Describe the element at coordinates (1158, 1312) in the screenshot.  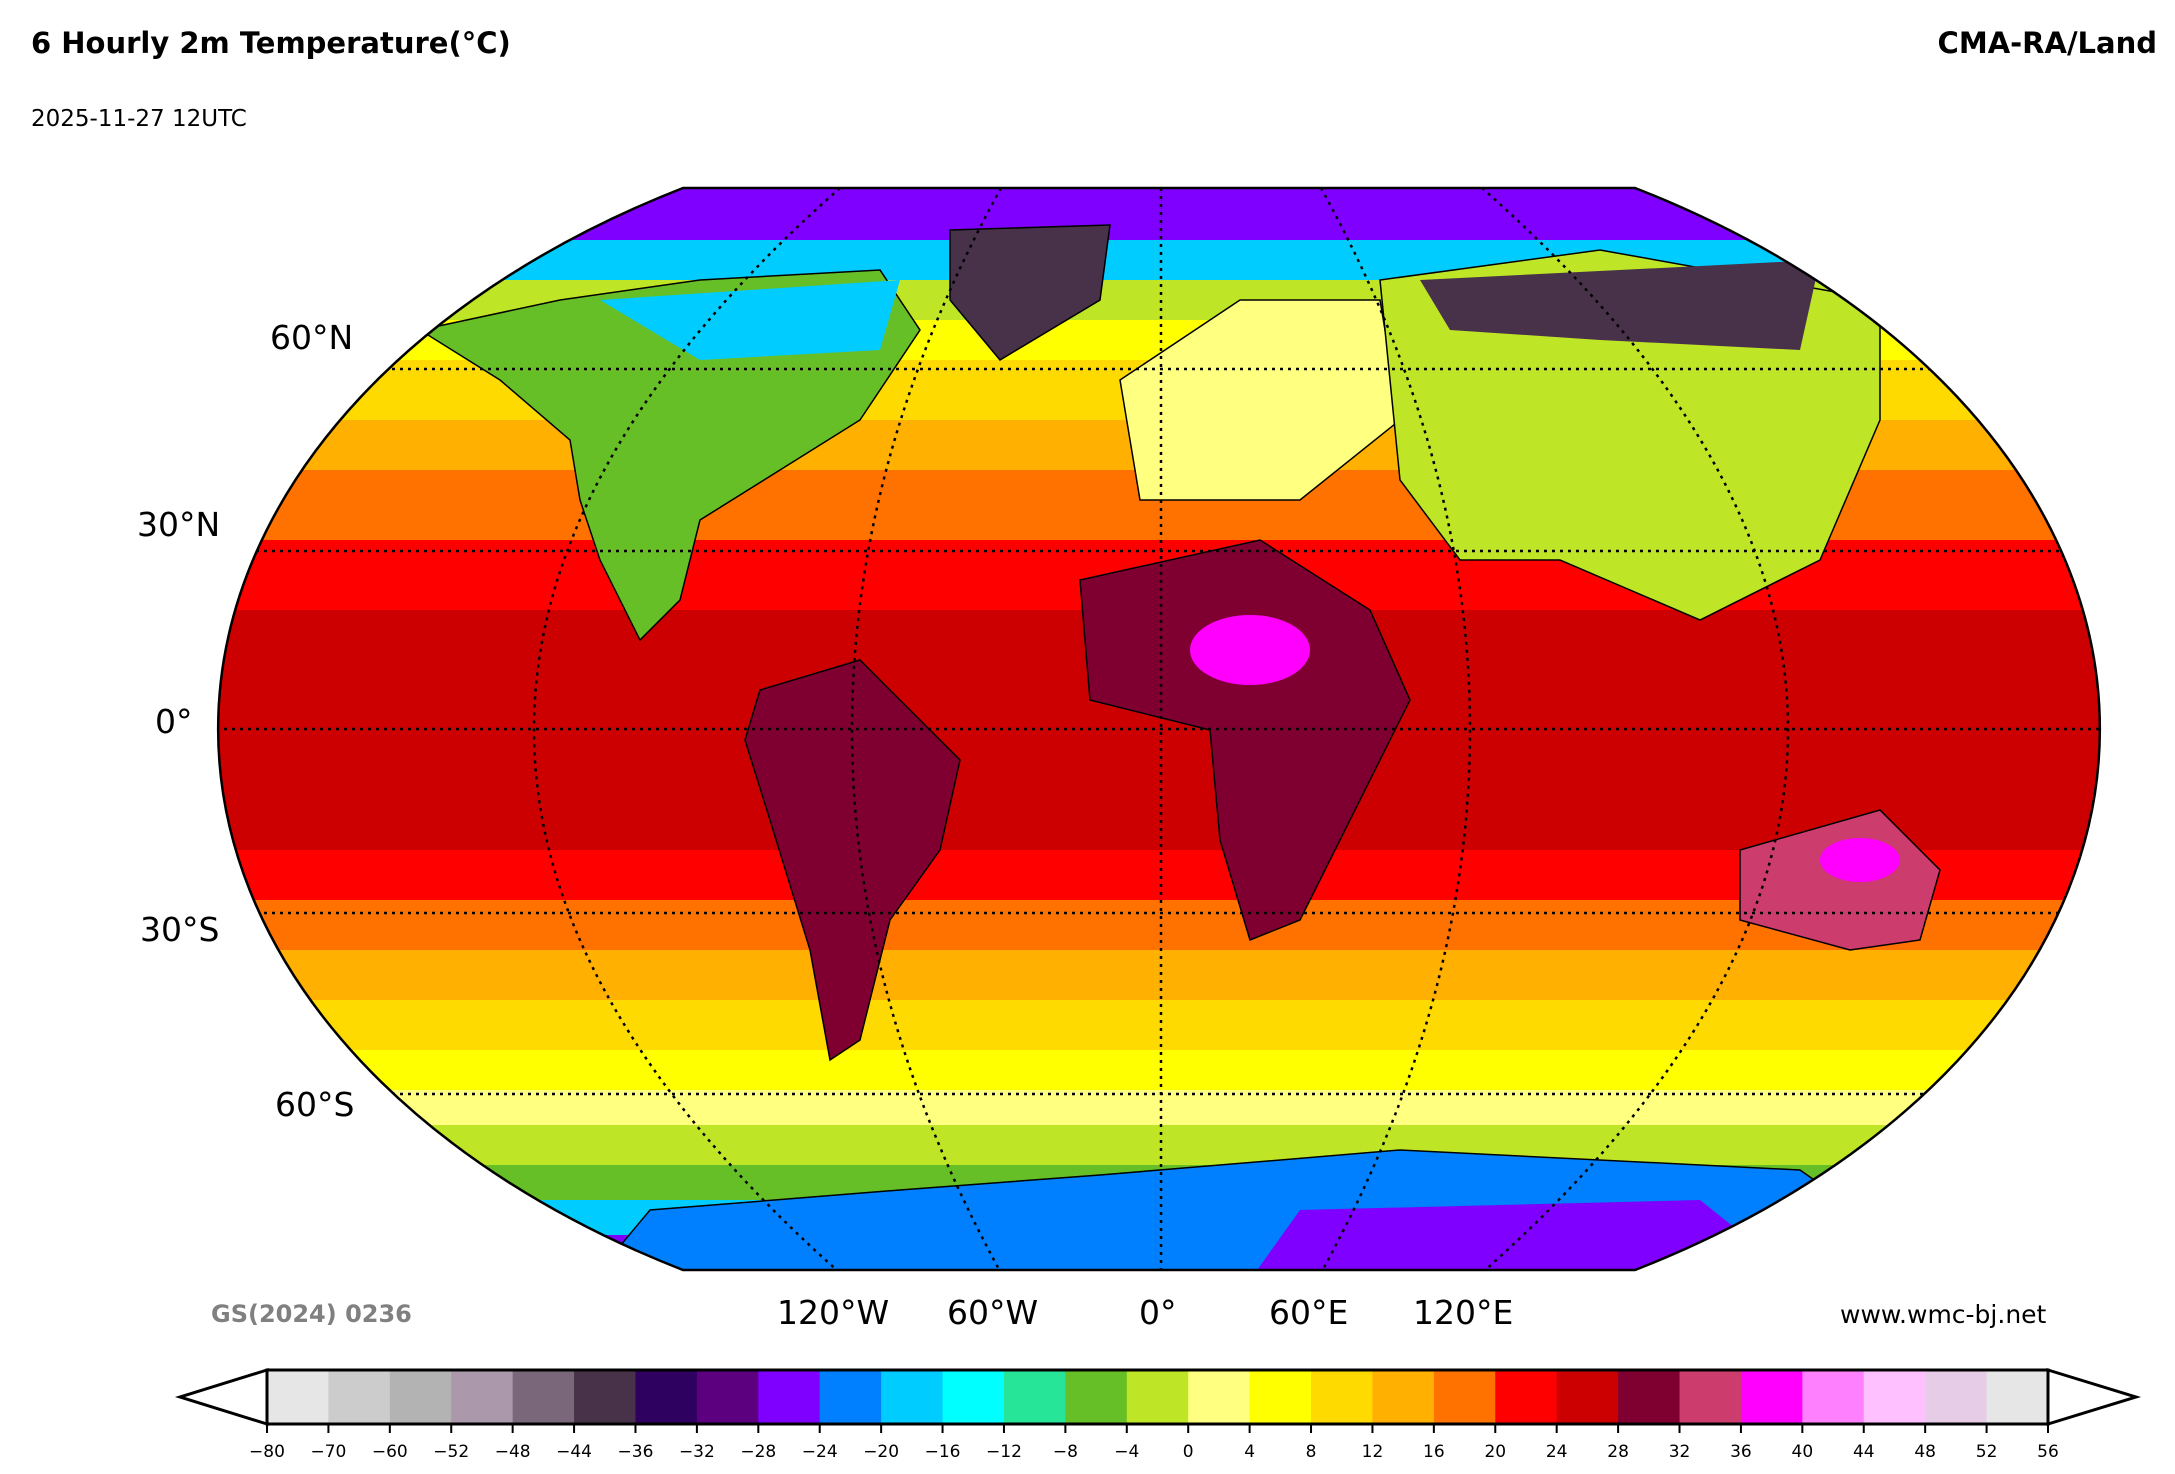
I see `lon-label-0: 0°` at that location.